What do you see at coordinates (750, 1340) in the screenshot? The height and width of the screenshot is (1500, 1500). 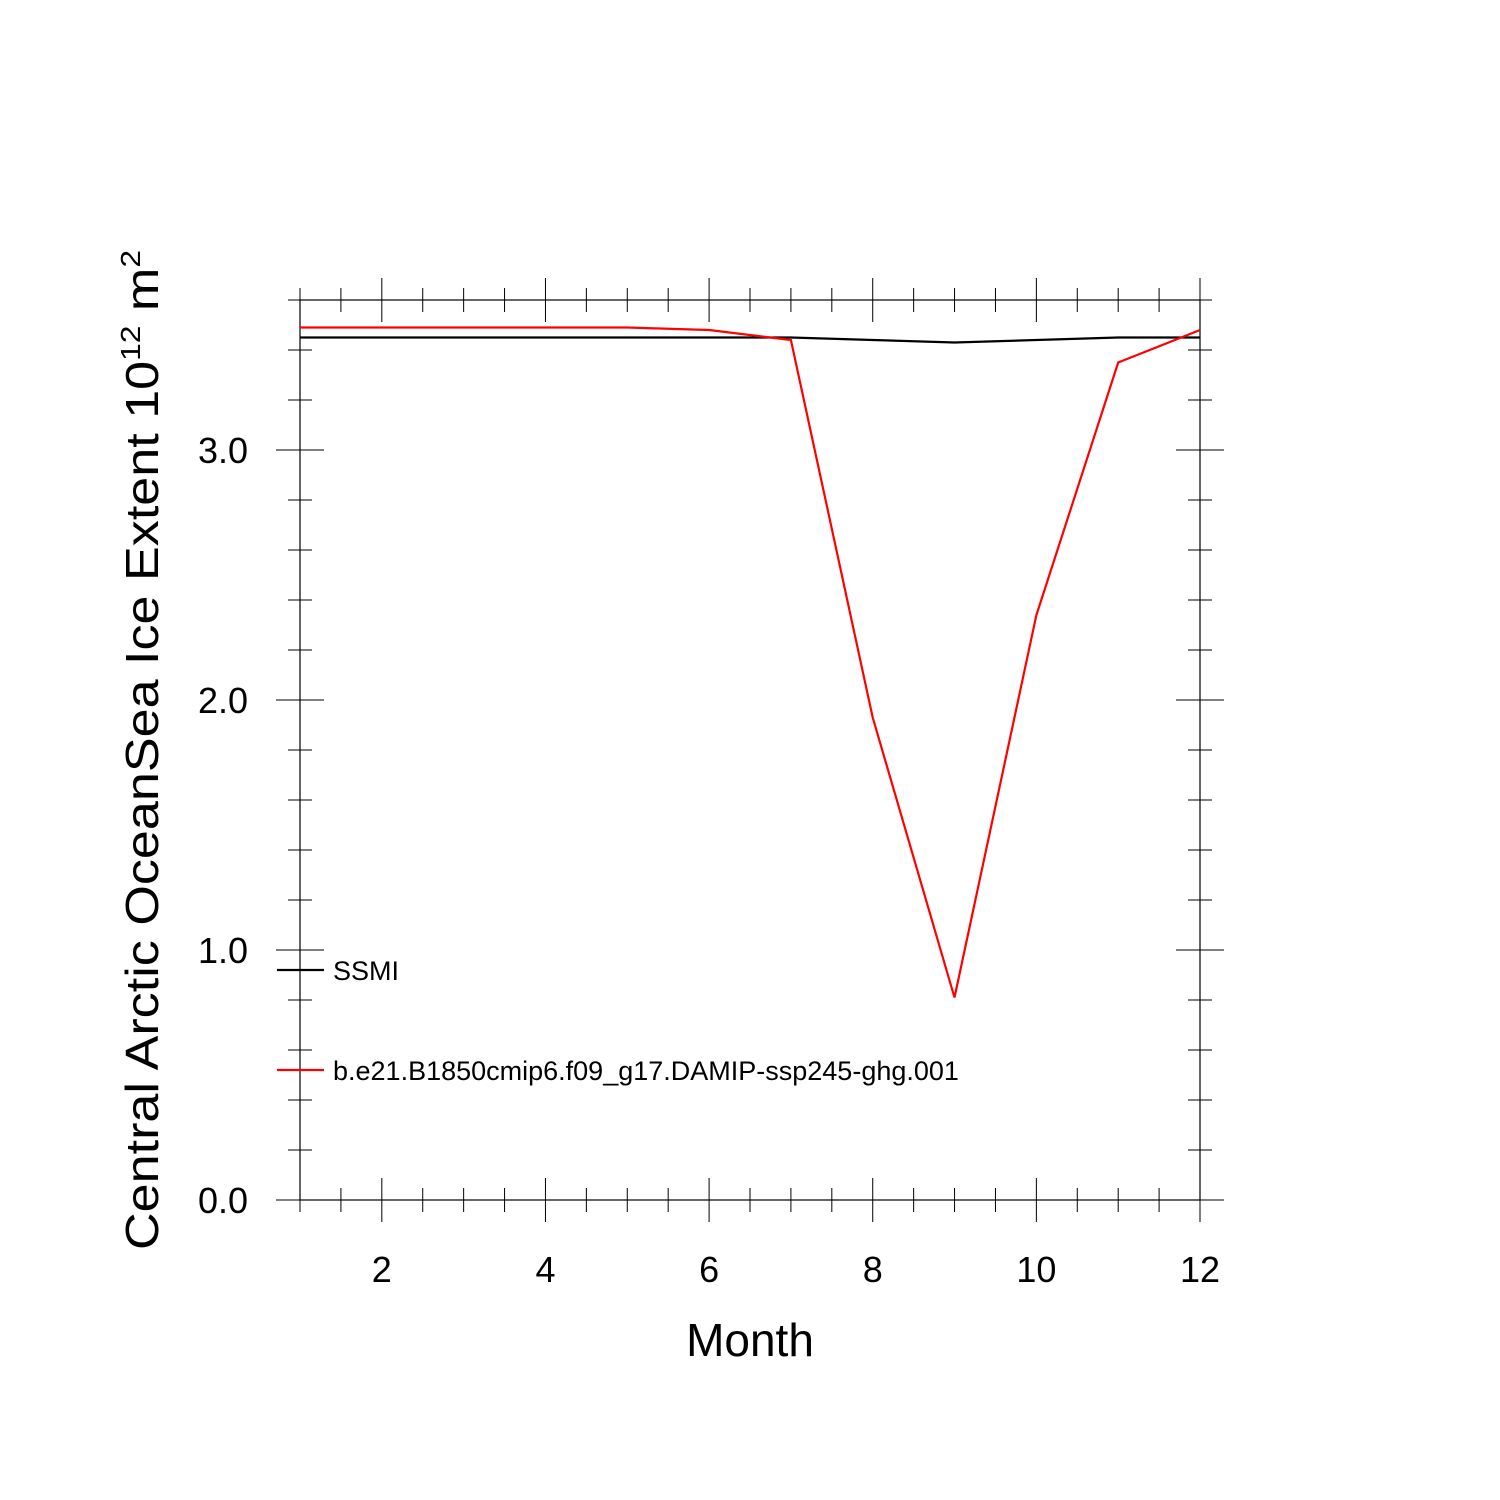 I see `x-axis-label: Month` at bounding box center [750, 1340].